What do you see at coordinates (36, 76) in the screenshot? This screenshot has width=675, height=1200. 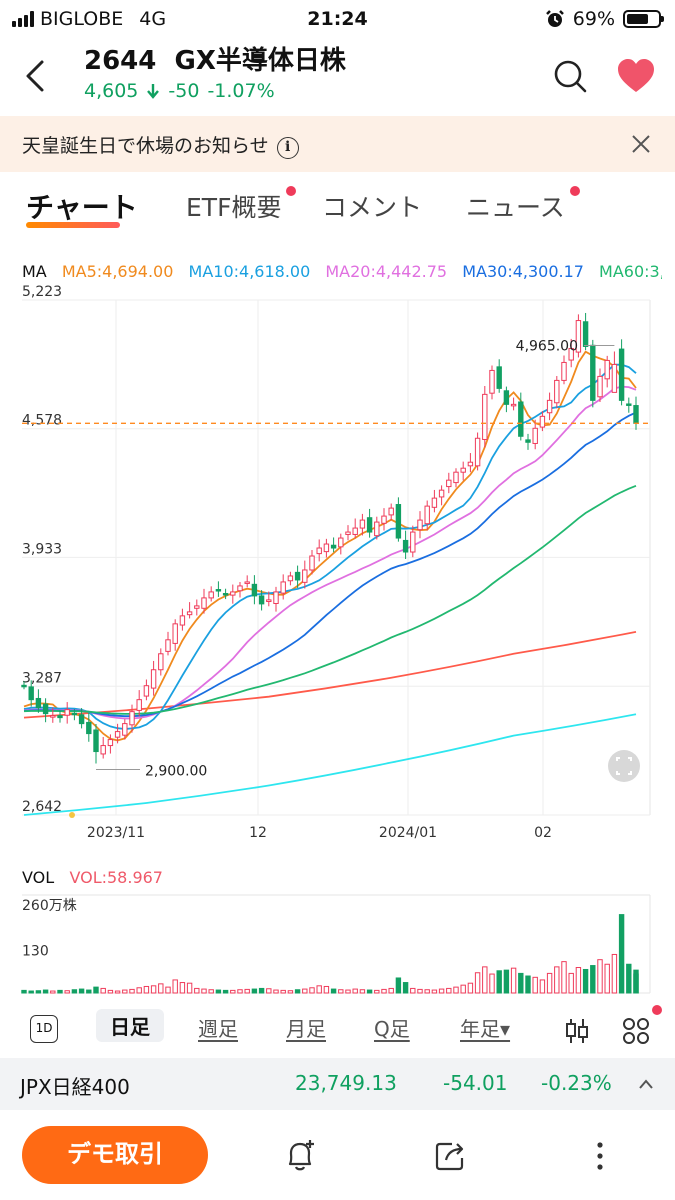 I see `back-icon` at bounding box center [36, 76].